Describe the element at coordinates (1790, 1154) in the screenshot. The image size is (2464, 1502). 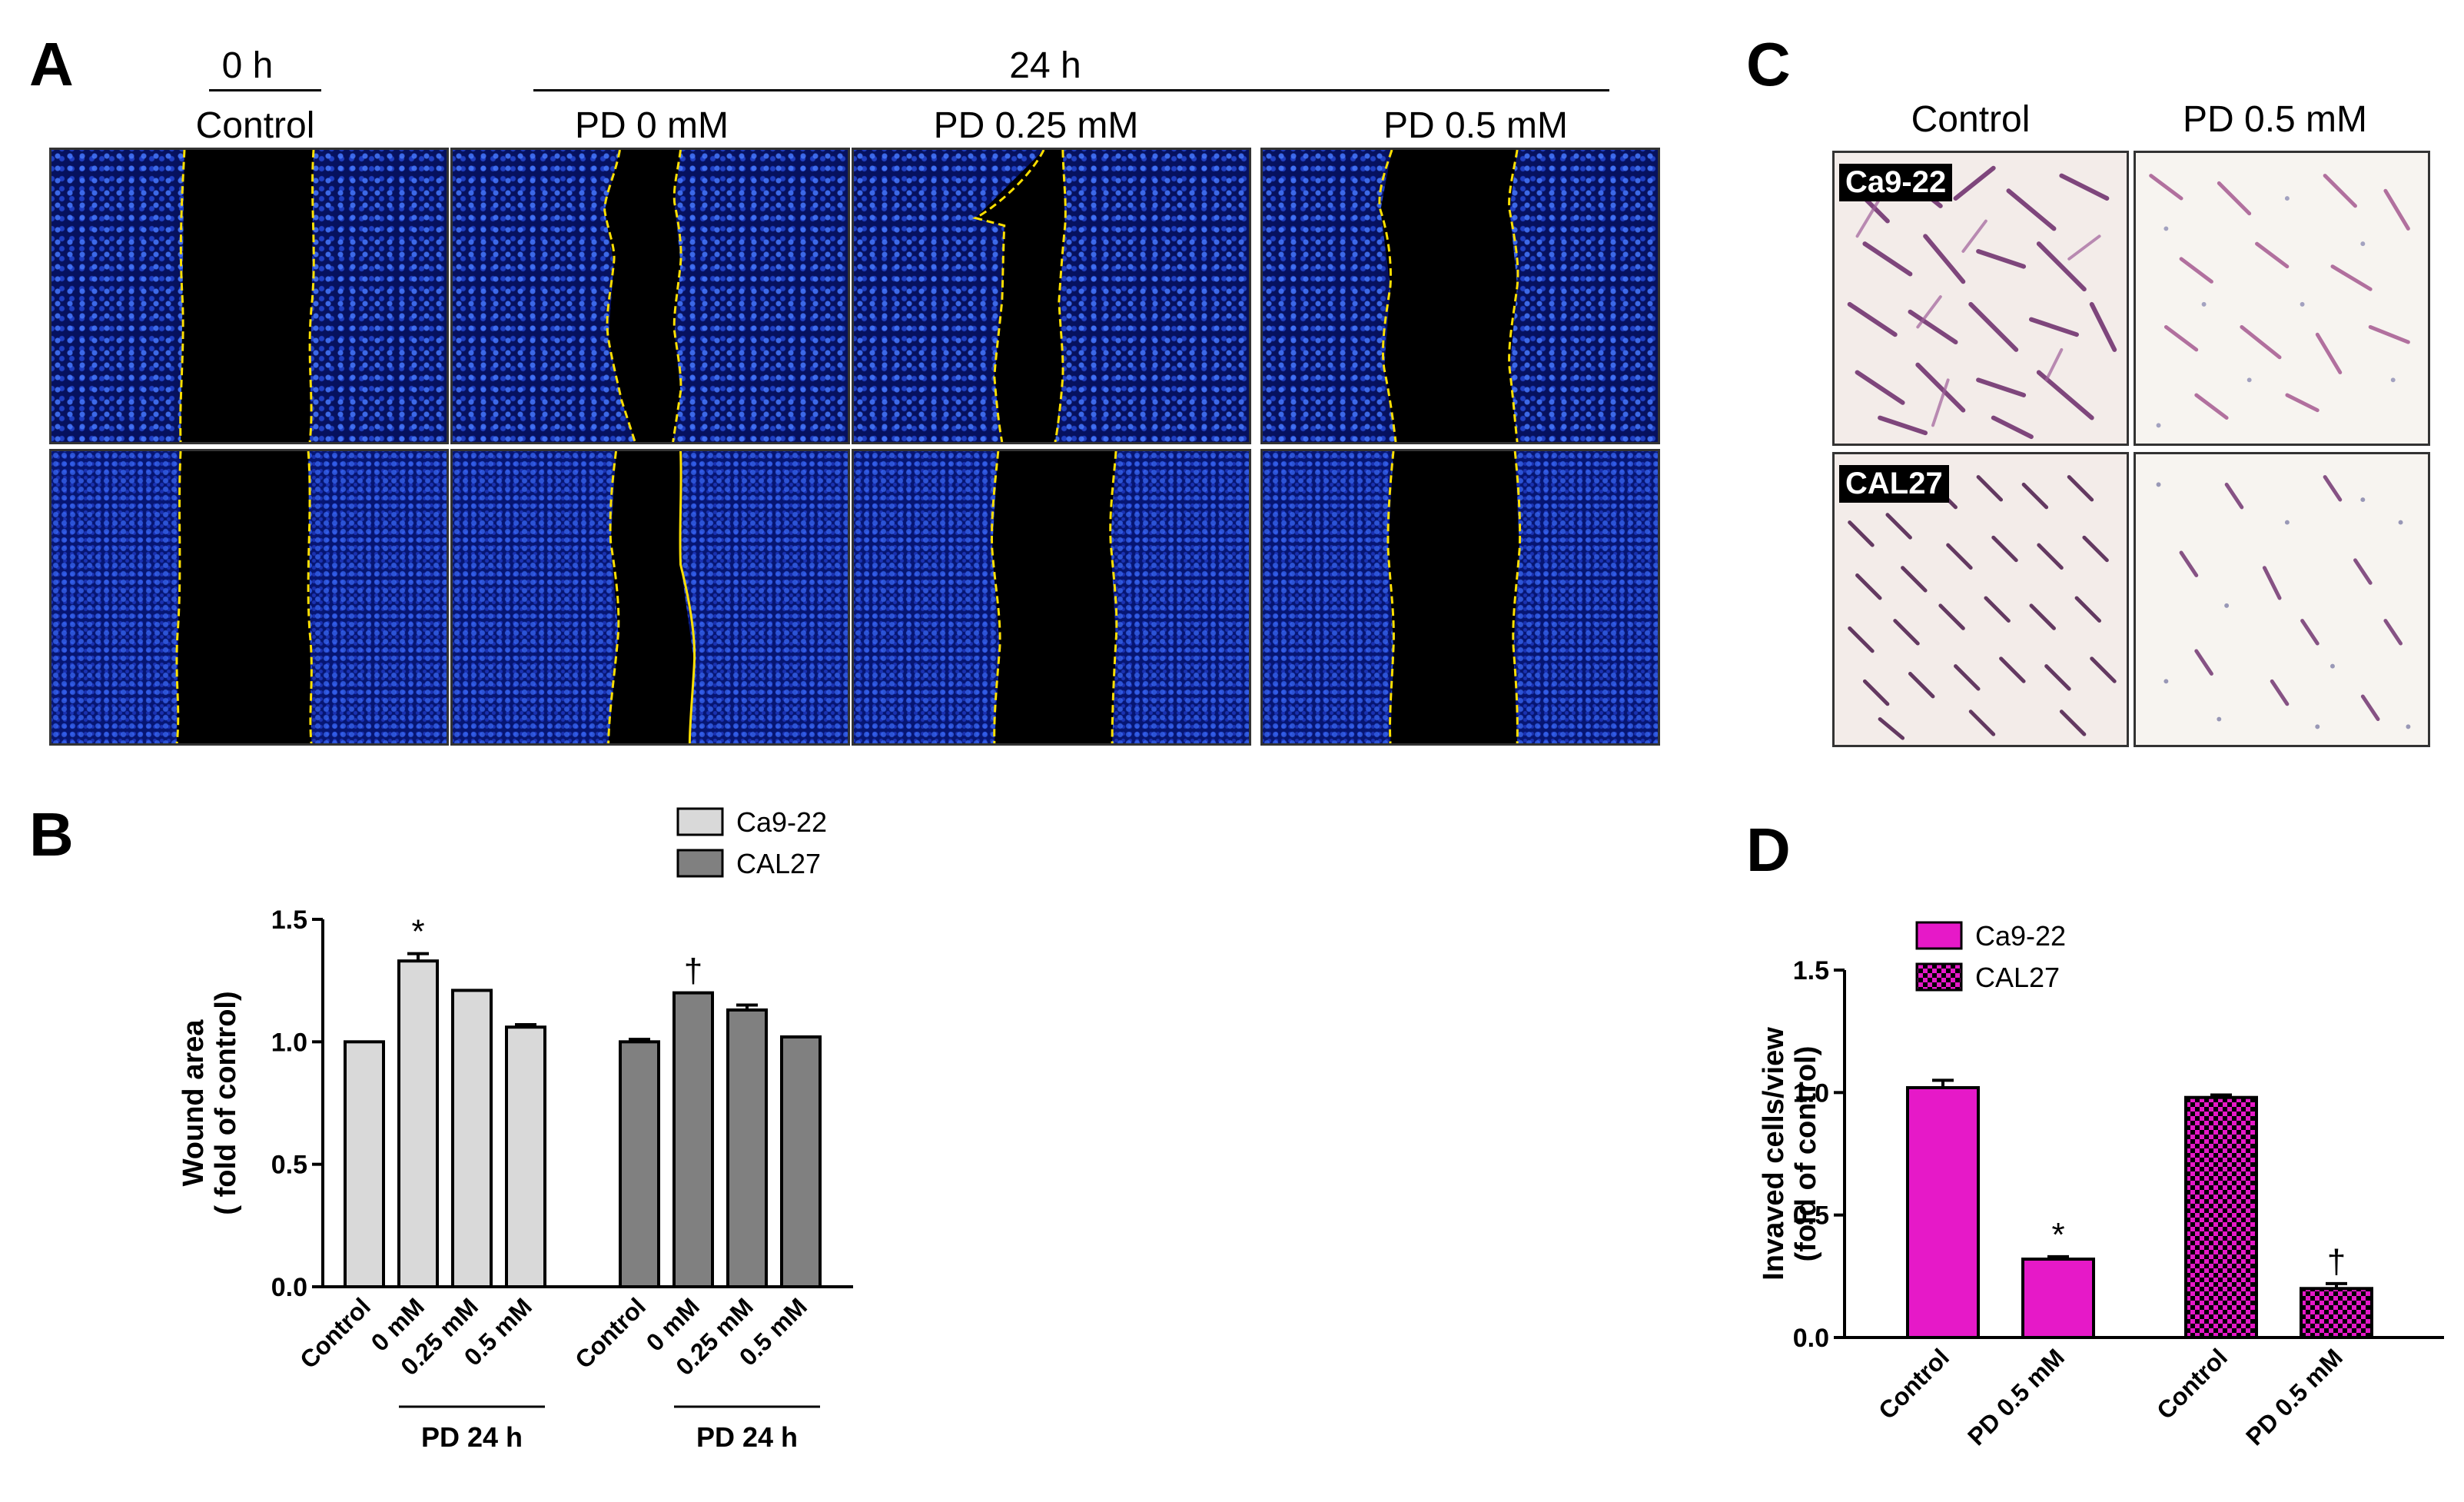
I see `y-axis-label: Invaved cells/view(fold of control)` at that location.